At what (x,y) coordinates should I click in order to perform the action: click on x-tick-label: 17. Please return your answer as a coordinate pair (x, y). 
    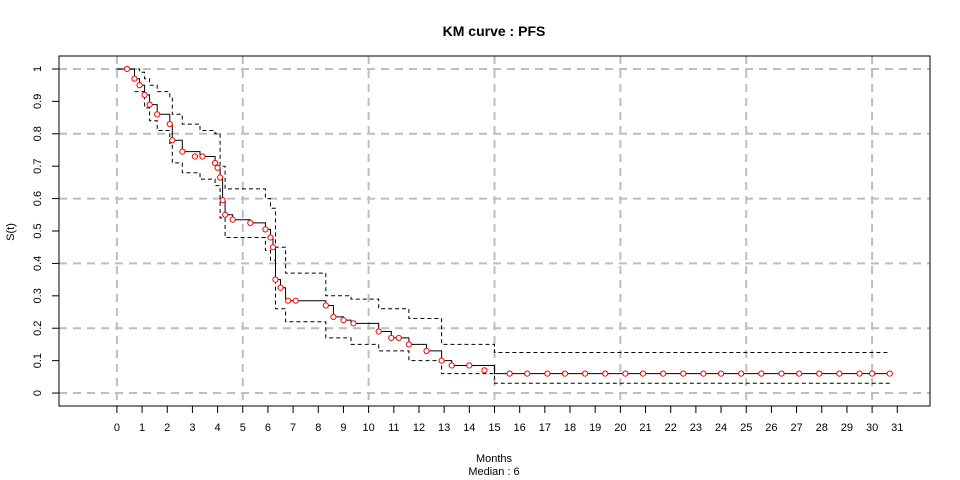
    Looking at the image, I should click on (545, 428).